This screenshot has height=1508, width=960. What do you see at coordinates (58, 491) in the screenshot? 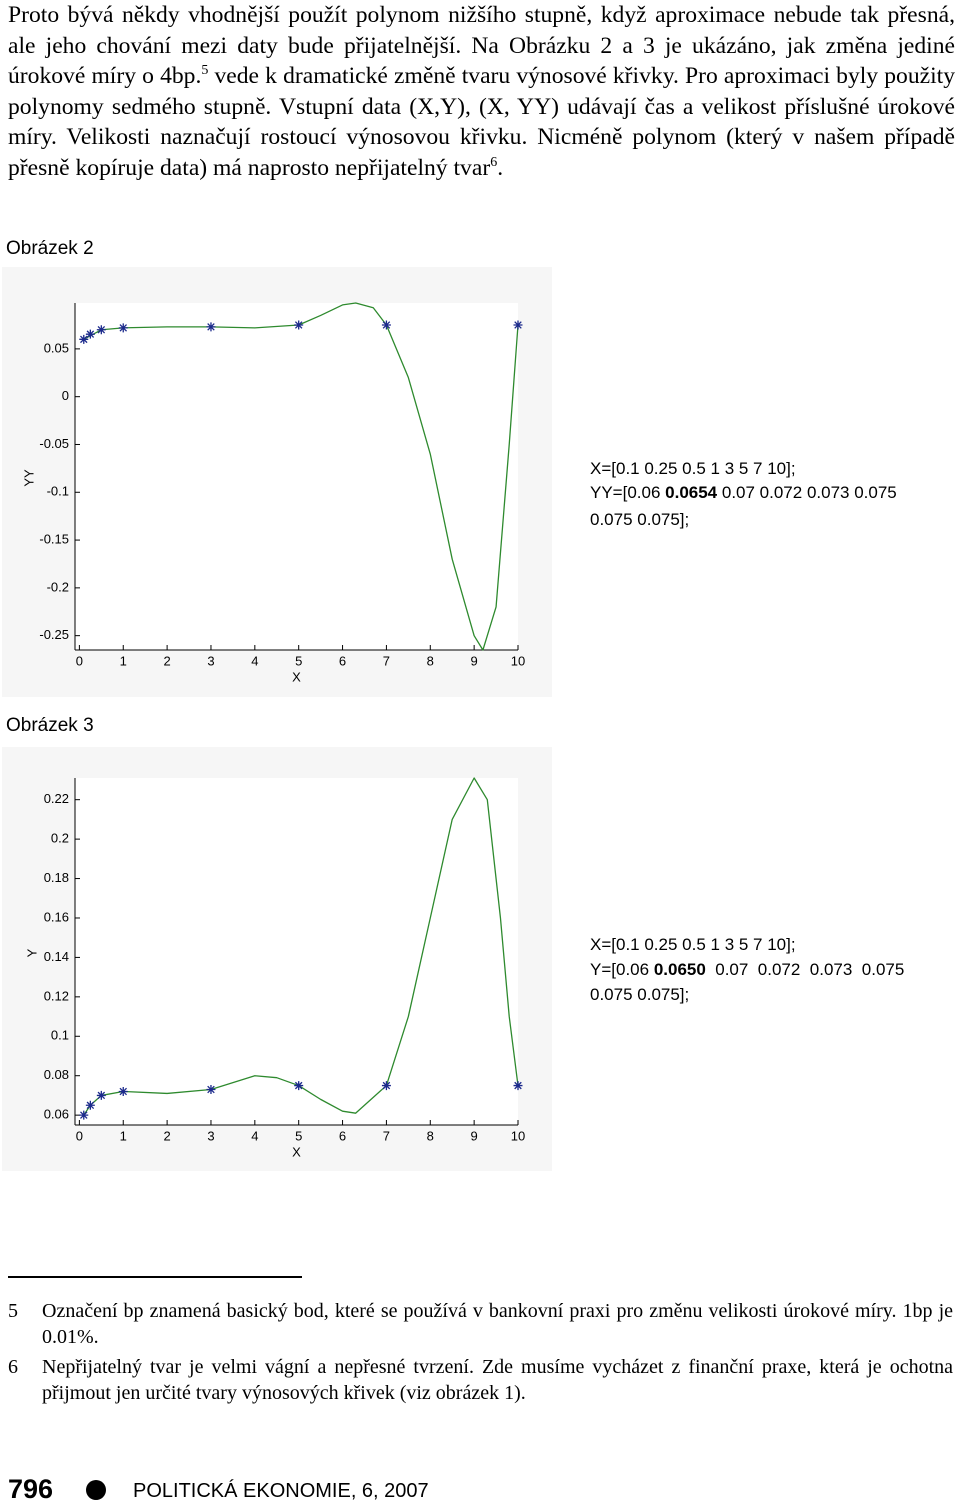
I see `y-tick-label: -0.1` at bounding box center [58, 491].